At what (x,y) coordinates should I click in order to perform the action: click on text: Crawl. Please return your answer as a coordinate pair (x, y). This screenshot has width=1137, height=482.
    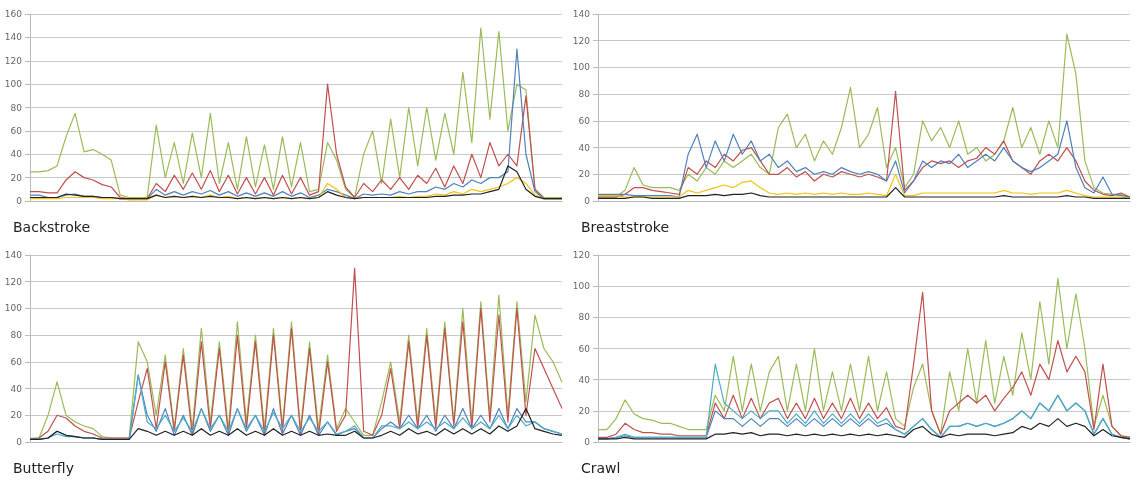
    Looking at the image, I should click on (601, 468).